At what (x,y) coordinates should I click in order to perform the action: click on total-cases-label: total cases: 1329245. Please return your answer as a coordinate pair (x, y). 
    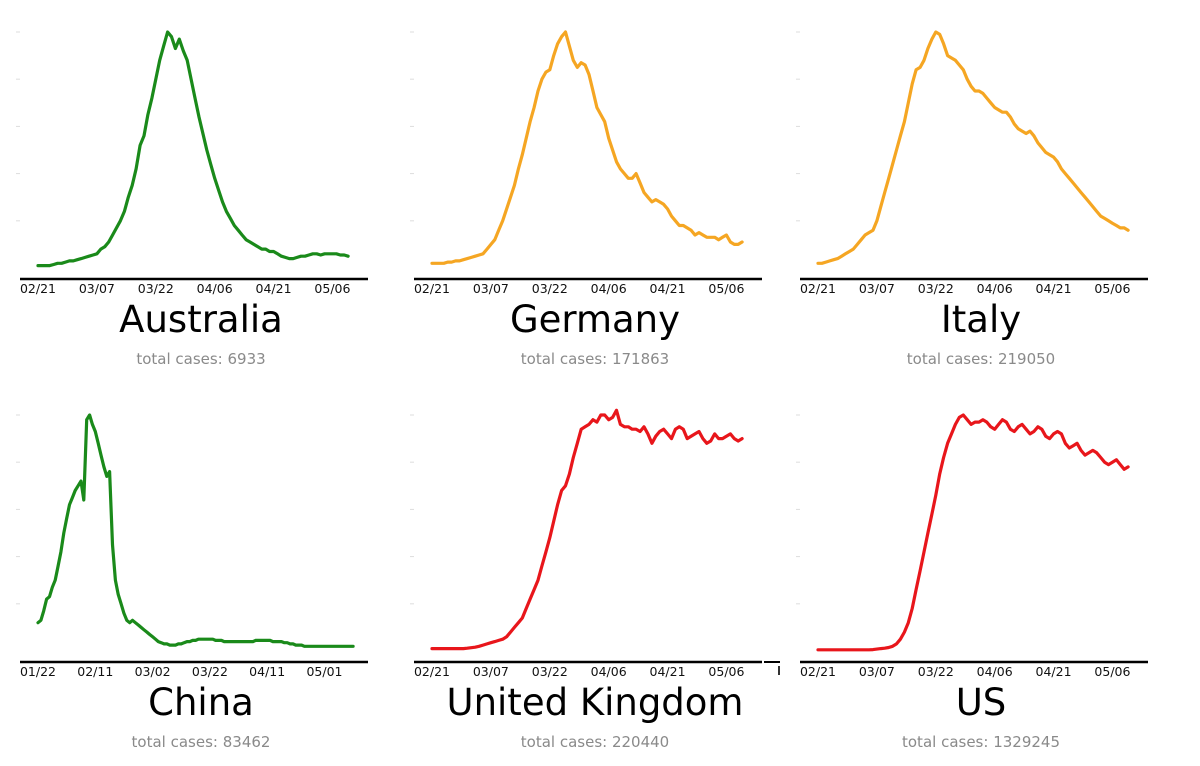
    Looking at the image, I should click on (981, 742).